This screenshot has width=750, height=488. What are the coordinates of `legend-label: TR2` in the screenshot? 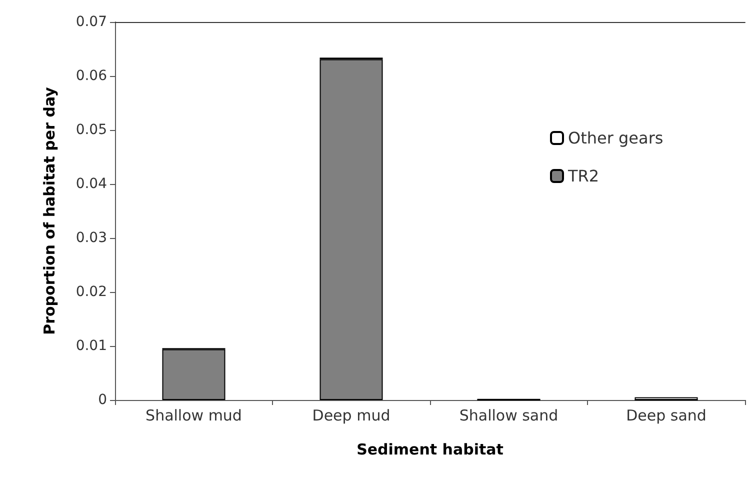 It's located at (583, 176).